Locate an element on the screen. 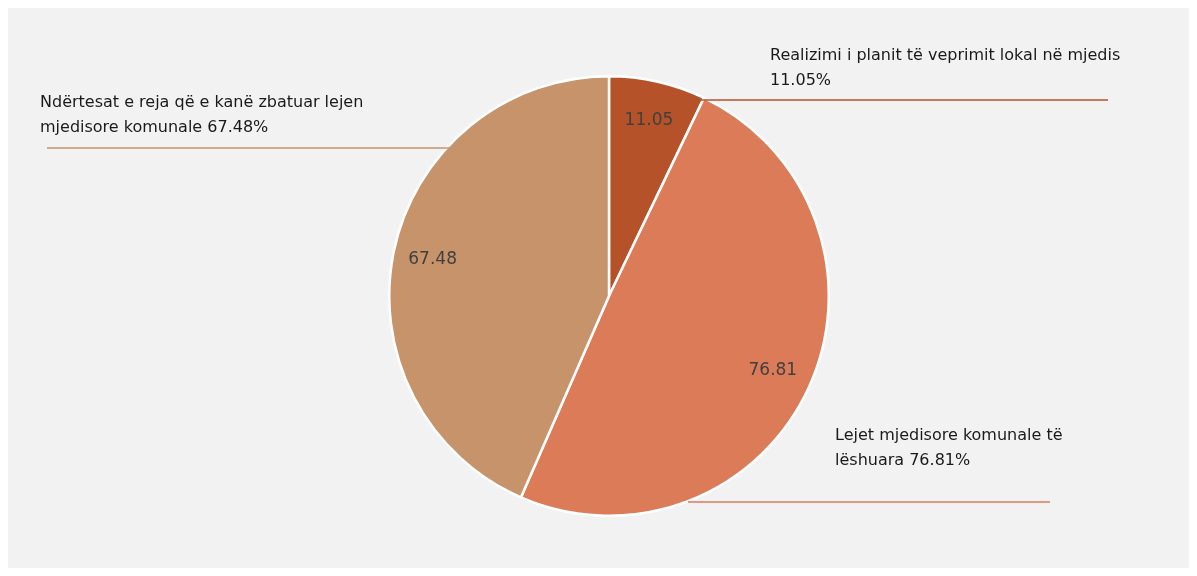  slice-label: Ndërtesat e reja që e kanë zbatuar lejen mjedisore komunale 67.48% is located at coordinates (202, 114).